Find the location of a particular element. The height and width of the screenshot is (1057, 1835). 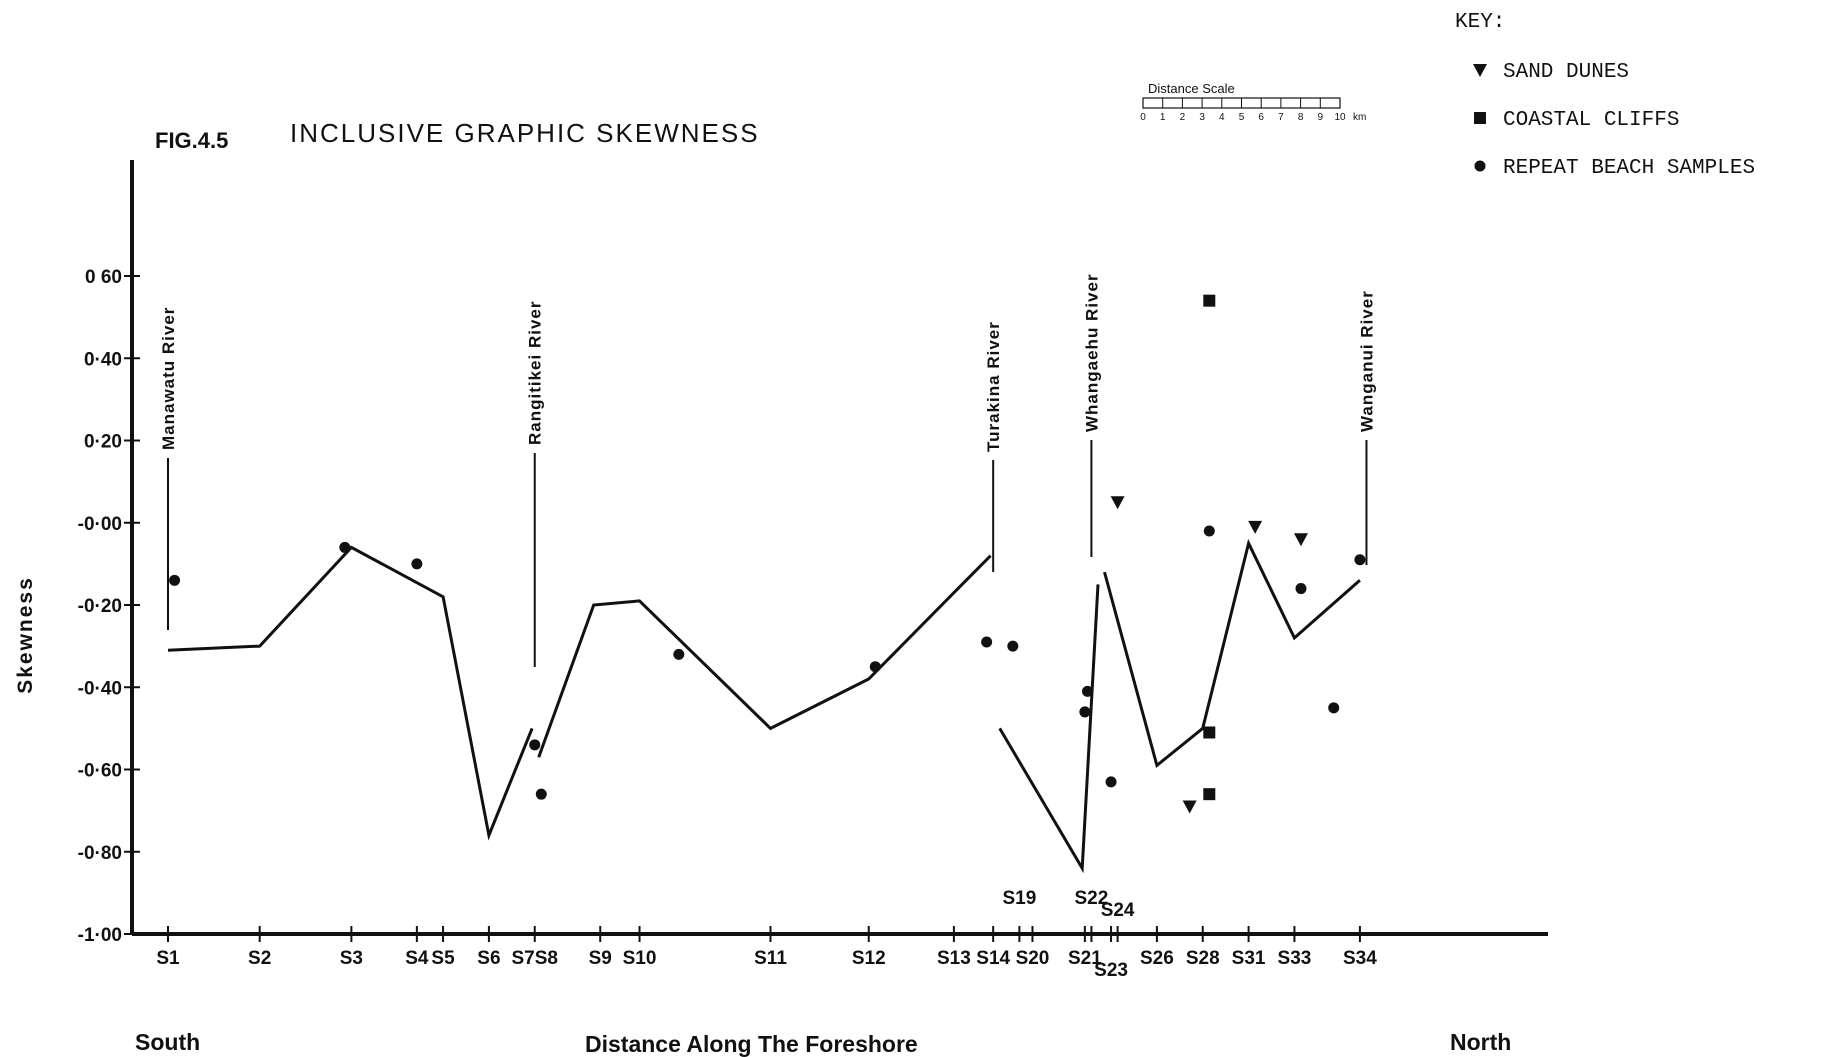

south-label: South is located at coordinates (167, 1042).